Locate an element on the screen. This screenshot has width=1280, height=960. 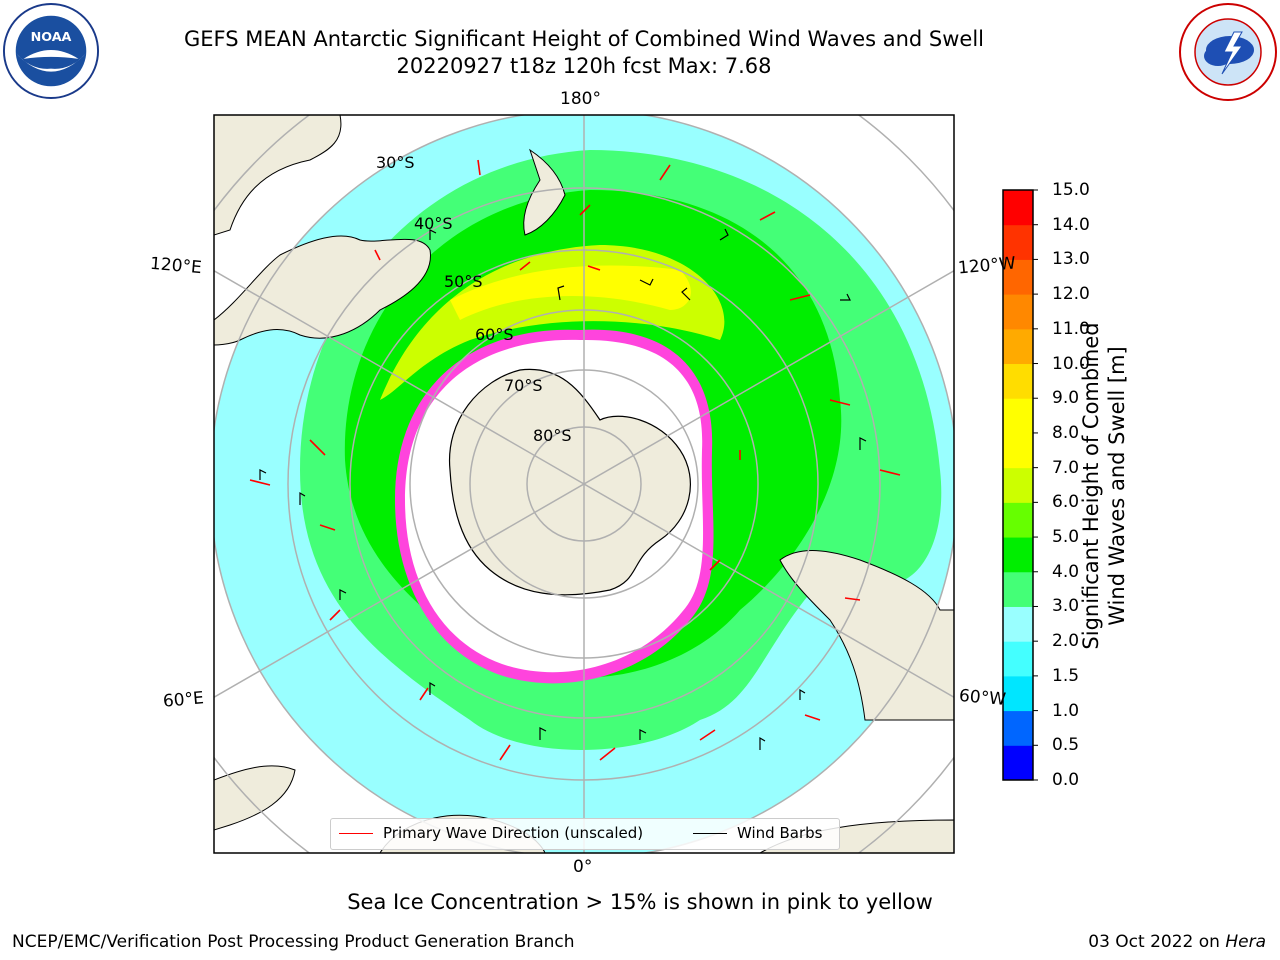
colorbar-tick-label: 10.0 is located at coordinates (1071, 363).